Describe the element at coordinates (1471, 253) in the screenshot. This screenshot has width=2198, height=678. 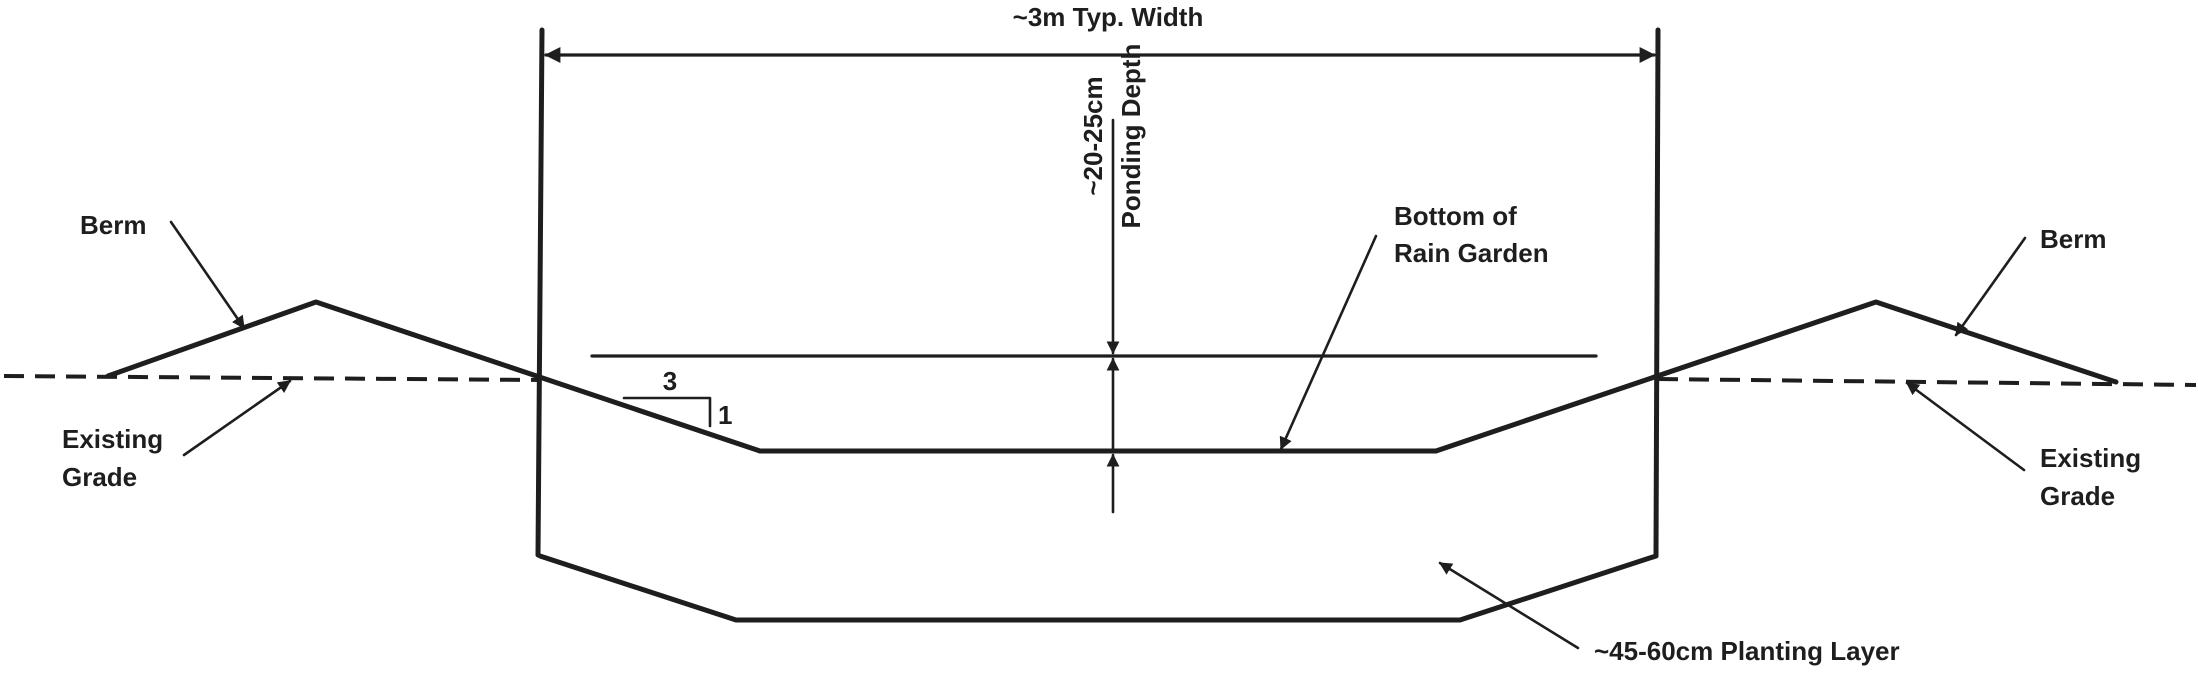
I see `bottom-label-line2: Rain Garden` at that location.